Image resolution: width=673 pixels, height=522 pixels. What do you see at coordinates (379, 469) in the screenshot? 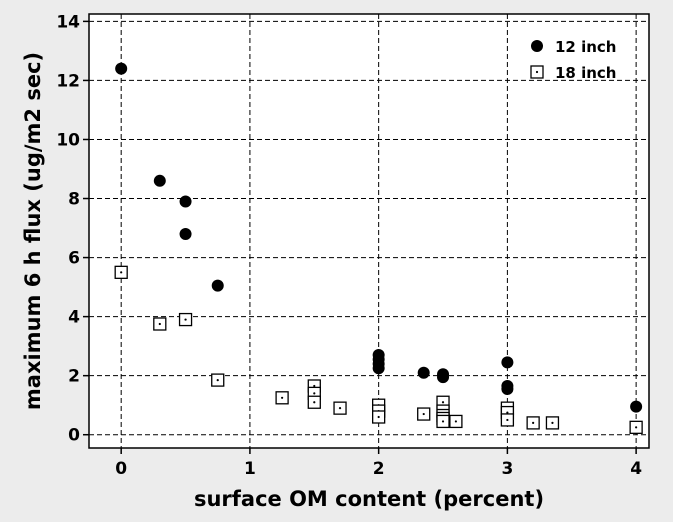
I see `x-tick-label-2: 2` at bounding box center [379, 469].